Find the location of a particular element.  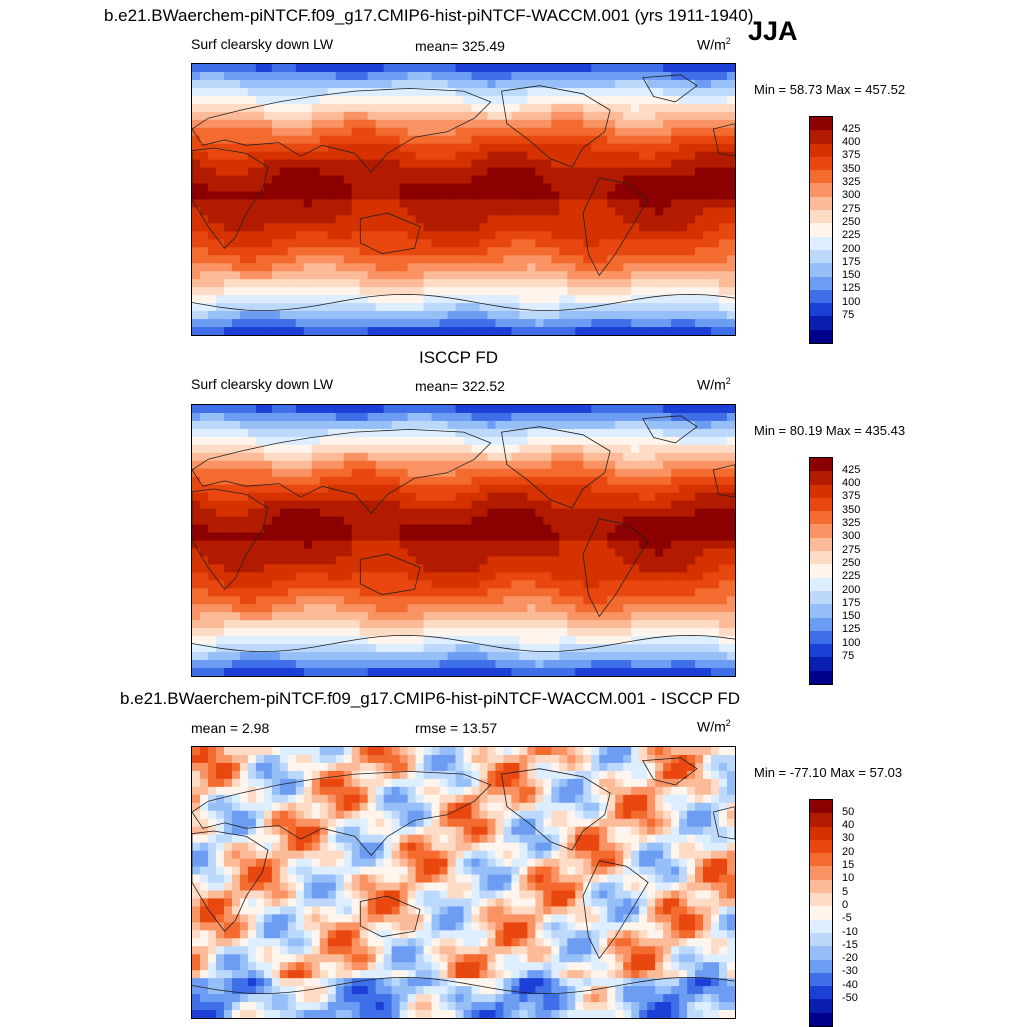

coastline is located at coordinates (556, 126).